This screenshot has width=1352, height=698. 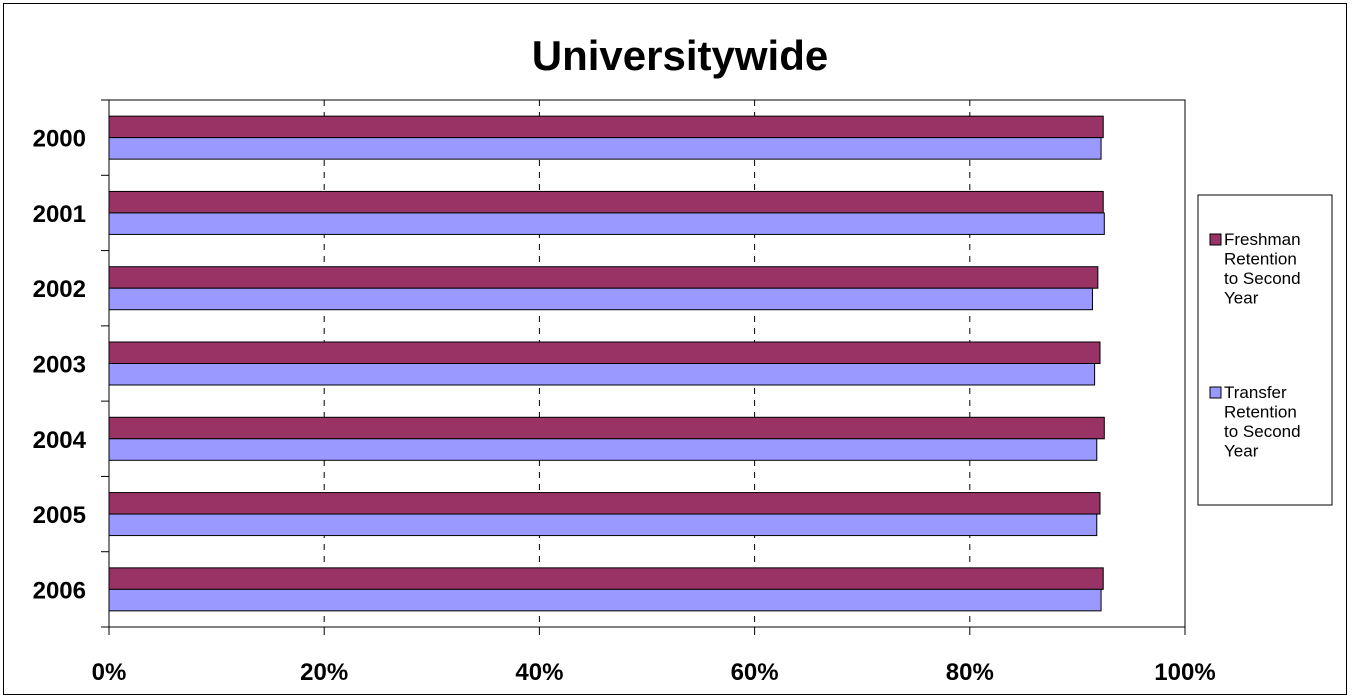 What do you see at coordinates (604, 503) in the screenshot?
I see `bar-freshman-2005` at bounding box center [604, 503].